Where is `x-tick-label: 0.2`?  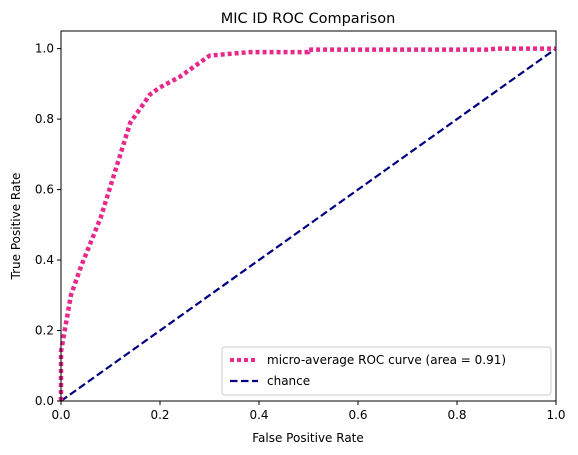 x-tick-label: 0.2 is located at coordinates (159, 415).